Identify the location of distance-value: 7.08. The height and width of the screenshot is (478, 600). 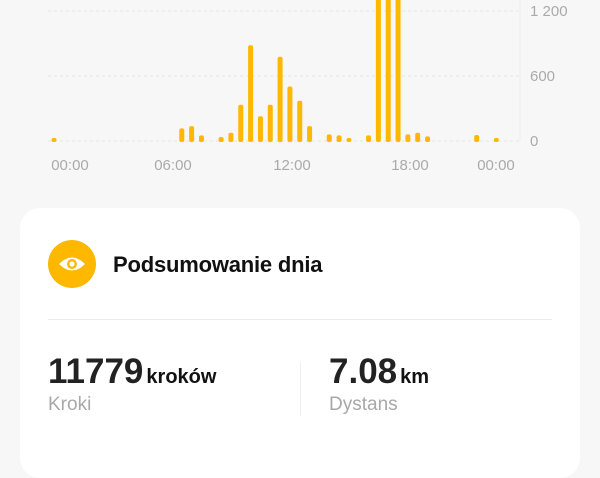
(363, 371).